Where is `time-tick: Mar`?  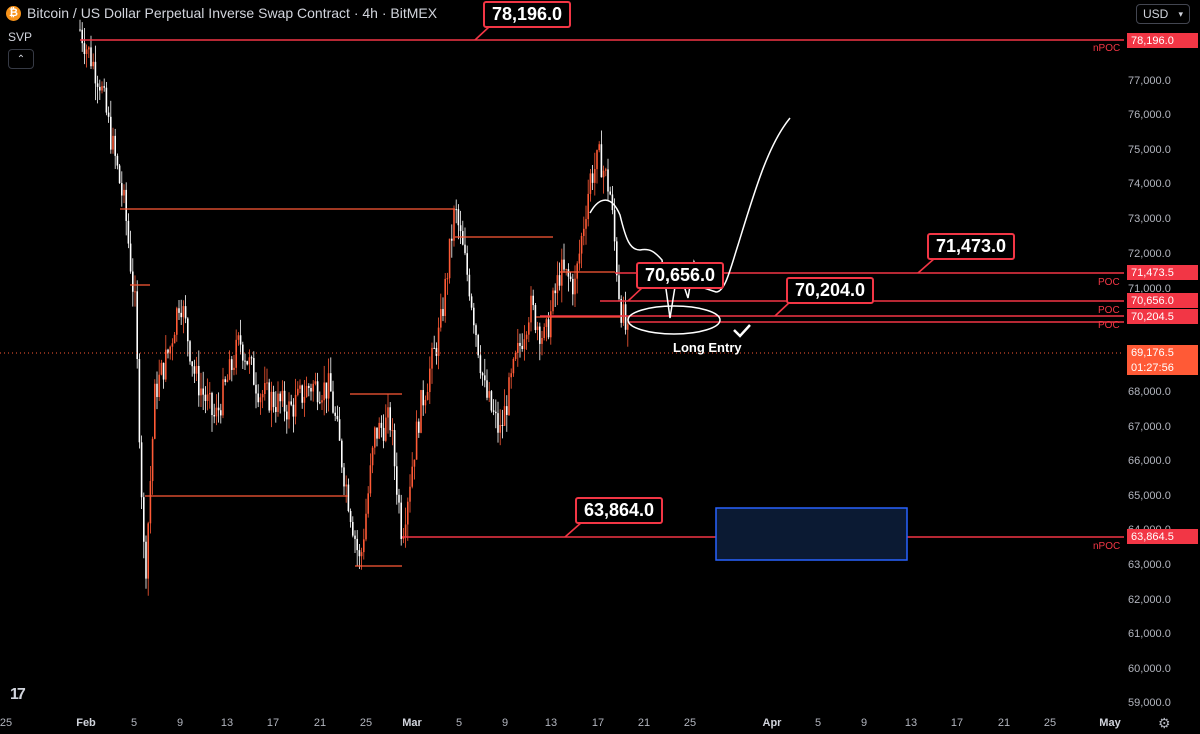 time-tick: Mar is located at coordinates (412, 723).